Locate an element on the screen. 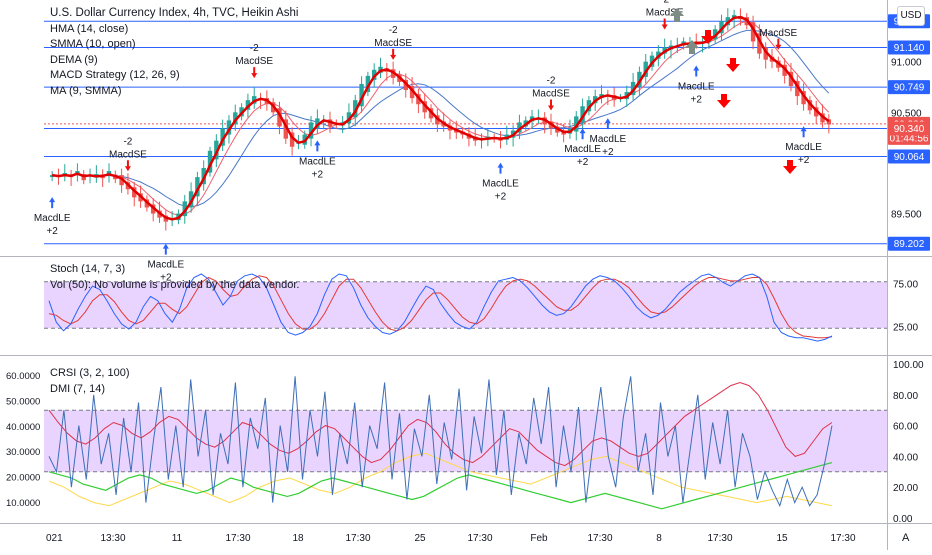 Image resolution: width=932 pixels, height=555 pixels. legend-smma: SMMA (10, open) is located at coordinates (93, 44).